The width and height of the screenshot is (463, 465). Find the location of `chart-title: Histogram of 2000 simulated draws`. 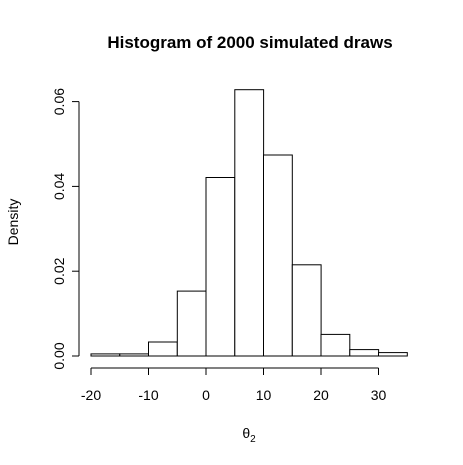

chart-title: Histogram of 2000 simulated draws is located at coordinates (249, 42).